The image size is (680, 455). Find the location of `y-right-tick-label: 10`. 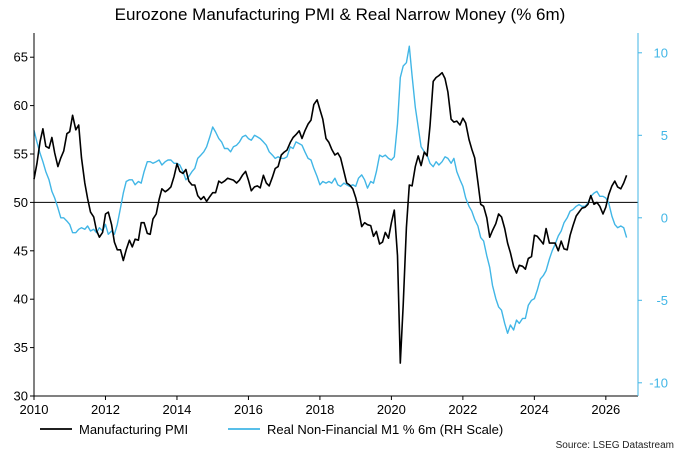

y-right-tick-label: 10 is located at coordinates (661, 52).